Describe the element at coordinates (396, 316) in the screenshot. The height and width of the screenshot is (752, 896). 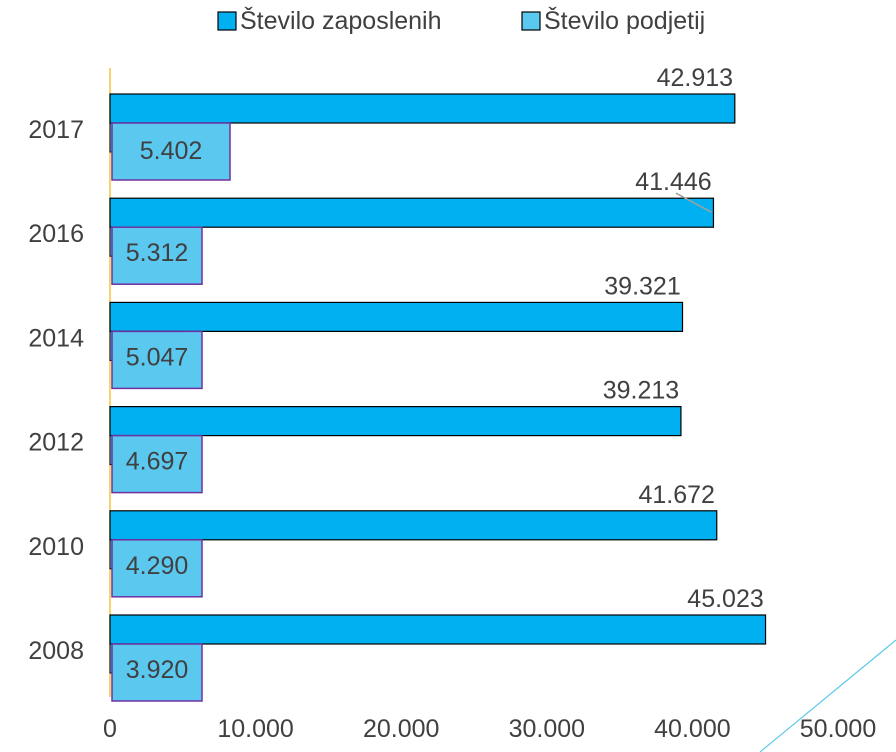
I see `bar-zaposleni-2014` at that location.